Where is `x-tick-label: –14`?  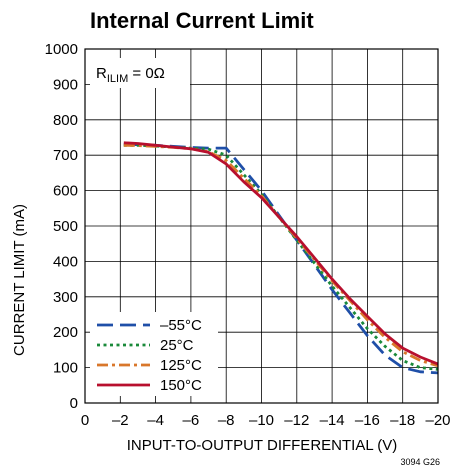
x-tick-label: –14 is located at coordinates (332, 420).